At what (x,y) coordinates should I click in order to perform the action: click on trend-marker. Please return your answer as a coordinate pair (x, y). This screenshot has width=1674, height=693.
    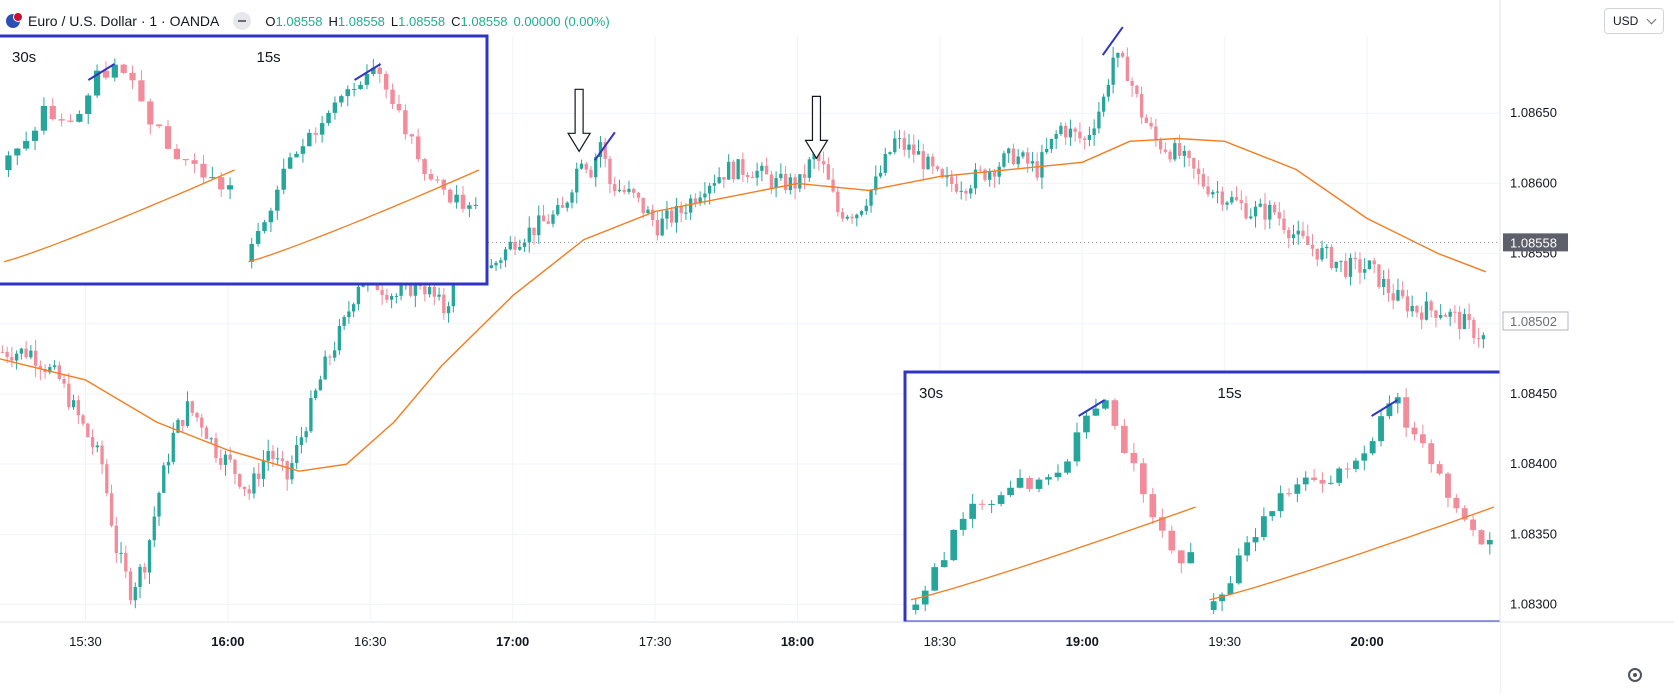
    Looking at the image, I should click on (605, 146).